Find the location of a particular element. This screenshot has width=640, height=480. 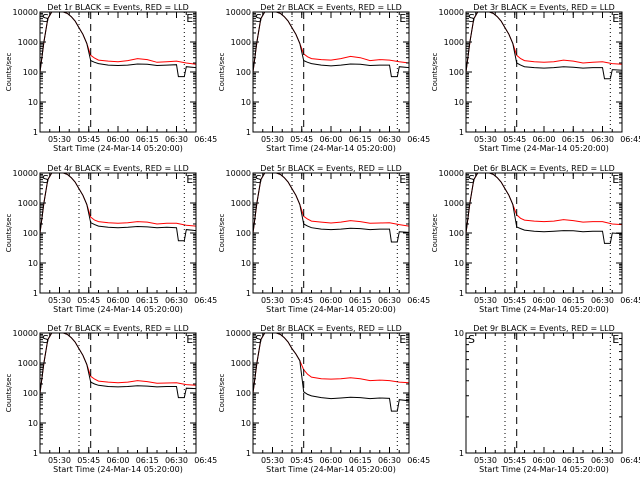

panel-title: Det 6r BLACK = Events, RED = LLD is located at coordinates (544, 168).